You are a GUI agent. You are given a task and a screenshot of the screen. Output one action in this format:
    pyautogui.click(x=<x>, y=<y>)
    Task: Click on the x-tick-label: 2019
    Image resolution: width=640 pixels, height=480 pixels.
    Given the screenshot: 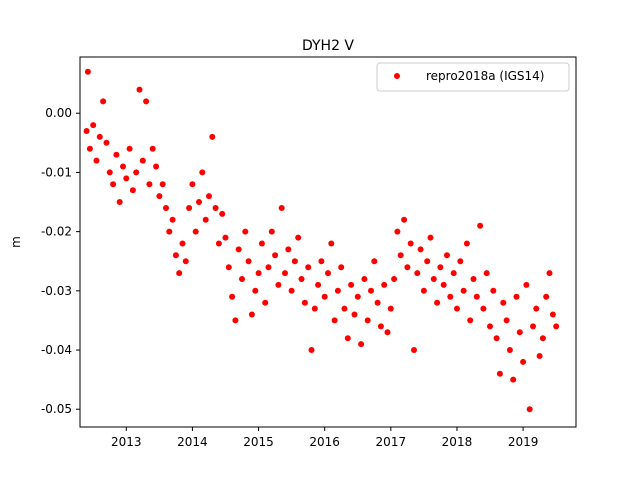 What is the action you would take?
    pyautogui.click(x=523, y=442)
    